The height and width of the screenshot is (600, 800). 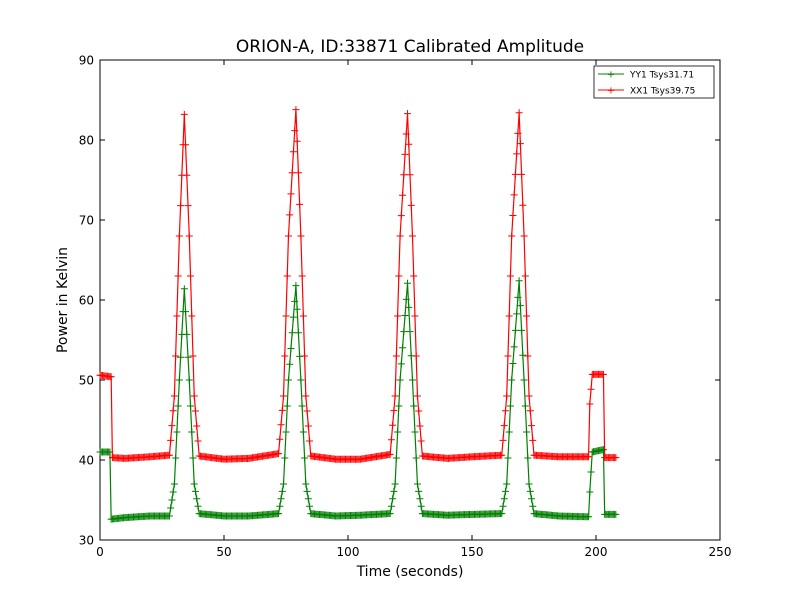 What do you see at coordinates (100, 552) in the screenshot?
I see `x-tick-label-0: 0` at bounding box center [100, 552].